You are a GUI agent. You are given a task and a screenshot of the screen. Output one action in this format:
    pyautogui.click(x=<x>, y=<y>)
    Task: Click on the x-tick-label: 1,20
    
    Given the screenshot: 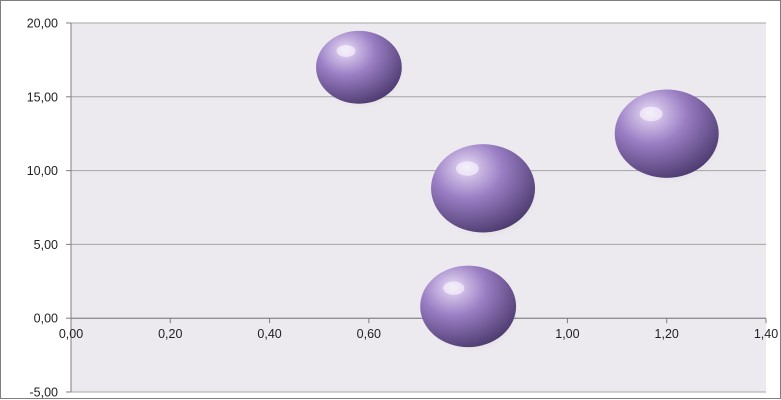 What is the action you would take?
    pyautogui.click(x=667, y=334)
    